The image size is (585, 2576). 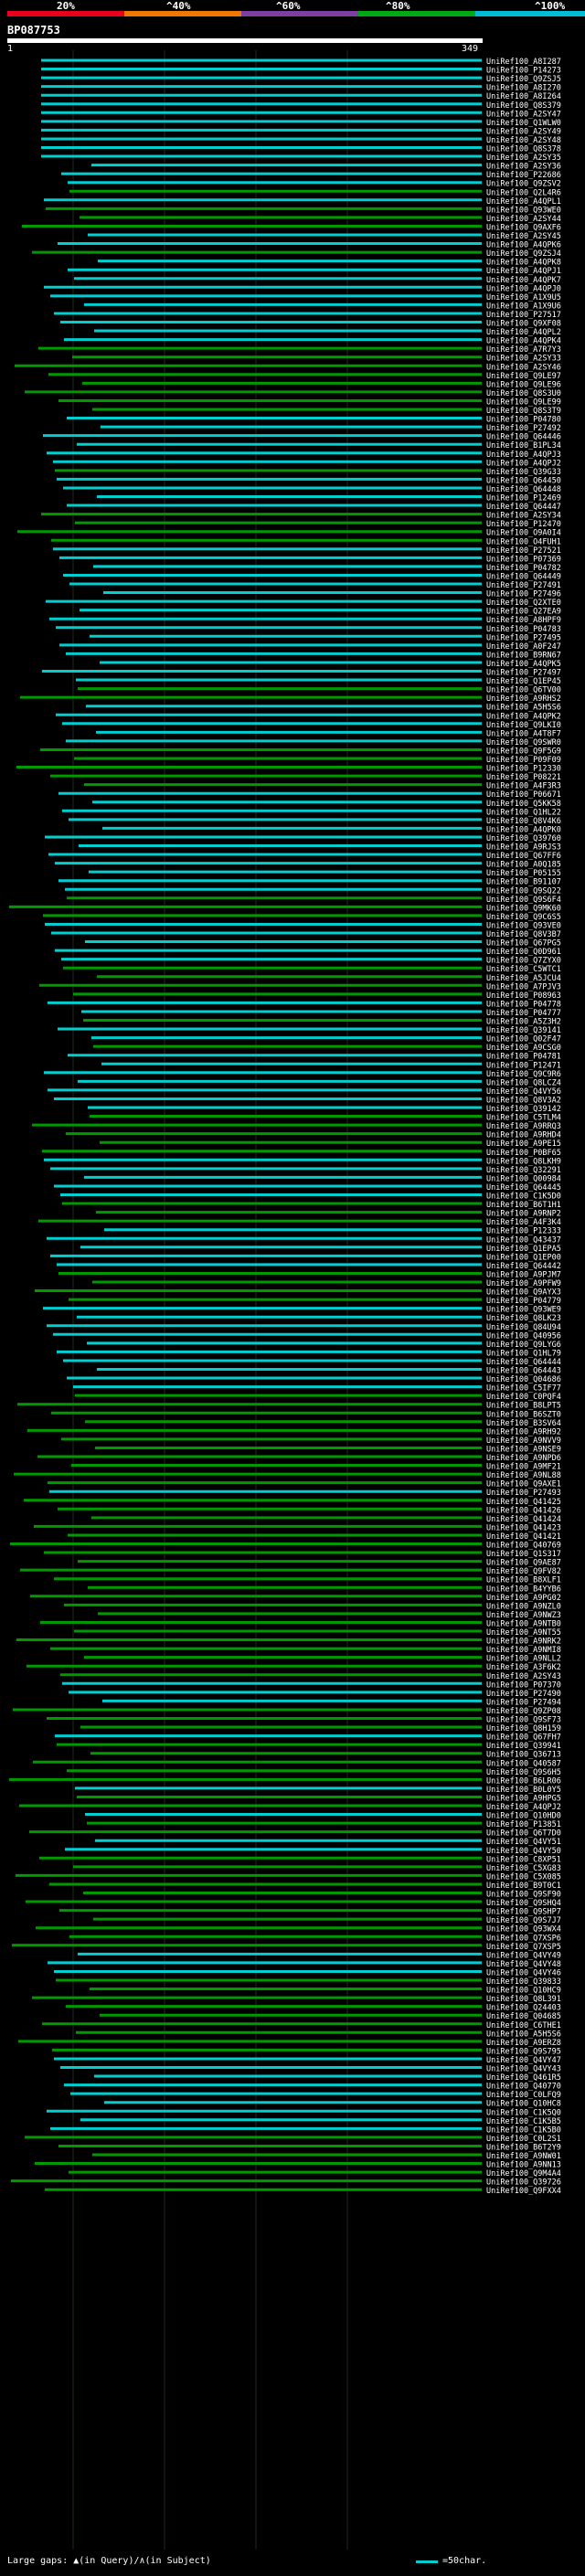 What do you see at coordinates (523, 969) in the screenshot?
I see `hit-label: UniRef100_C5WTC1` at bounding box center [523, 969].